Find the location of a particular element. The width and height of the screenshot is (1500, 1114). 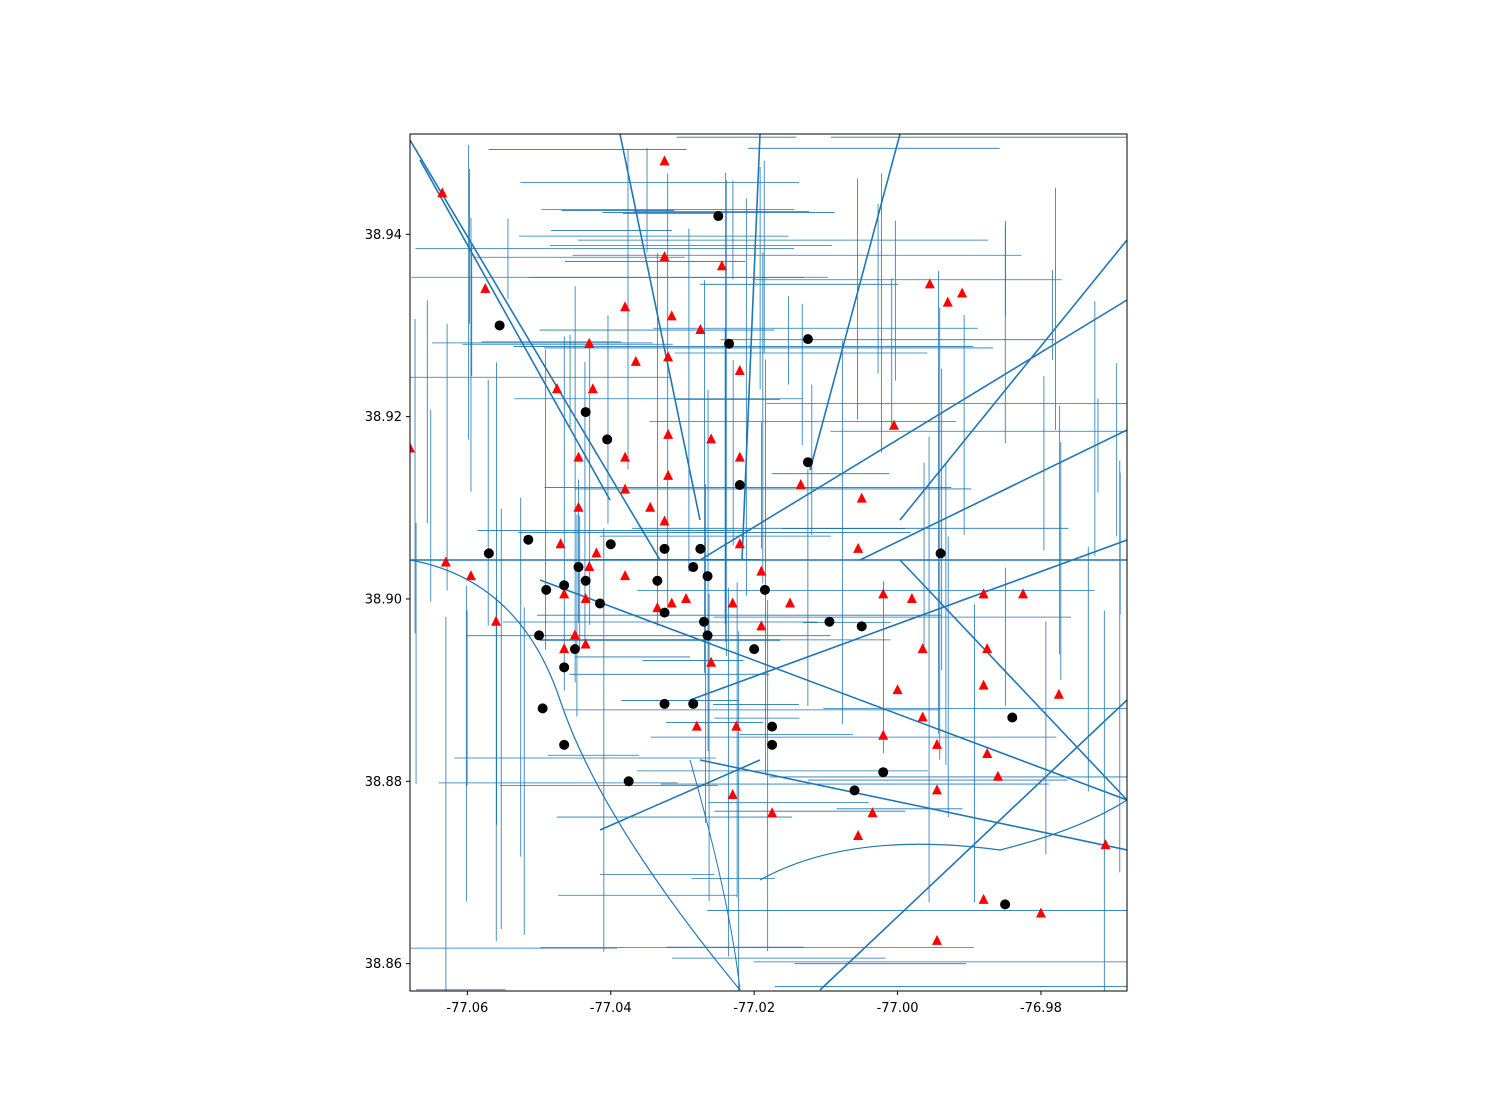

x-tick-label: -77.06 is located at coordinates (467, 1008).